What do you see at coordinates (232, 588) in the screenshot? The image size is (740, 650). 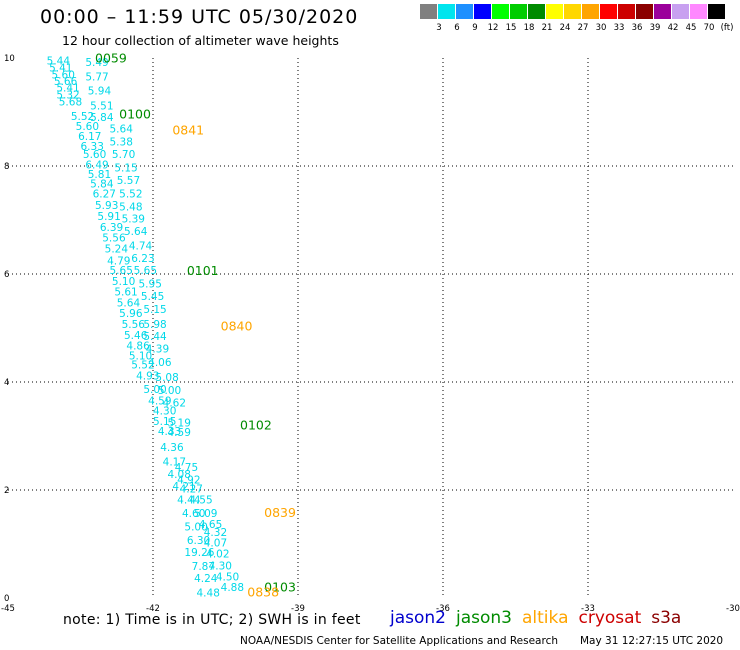 I see `swh-label: 4.88` at bounding box center [232, 588].